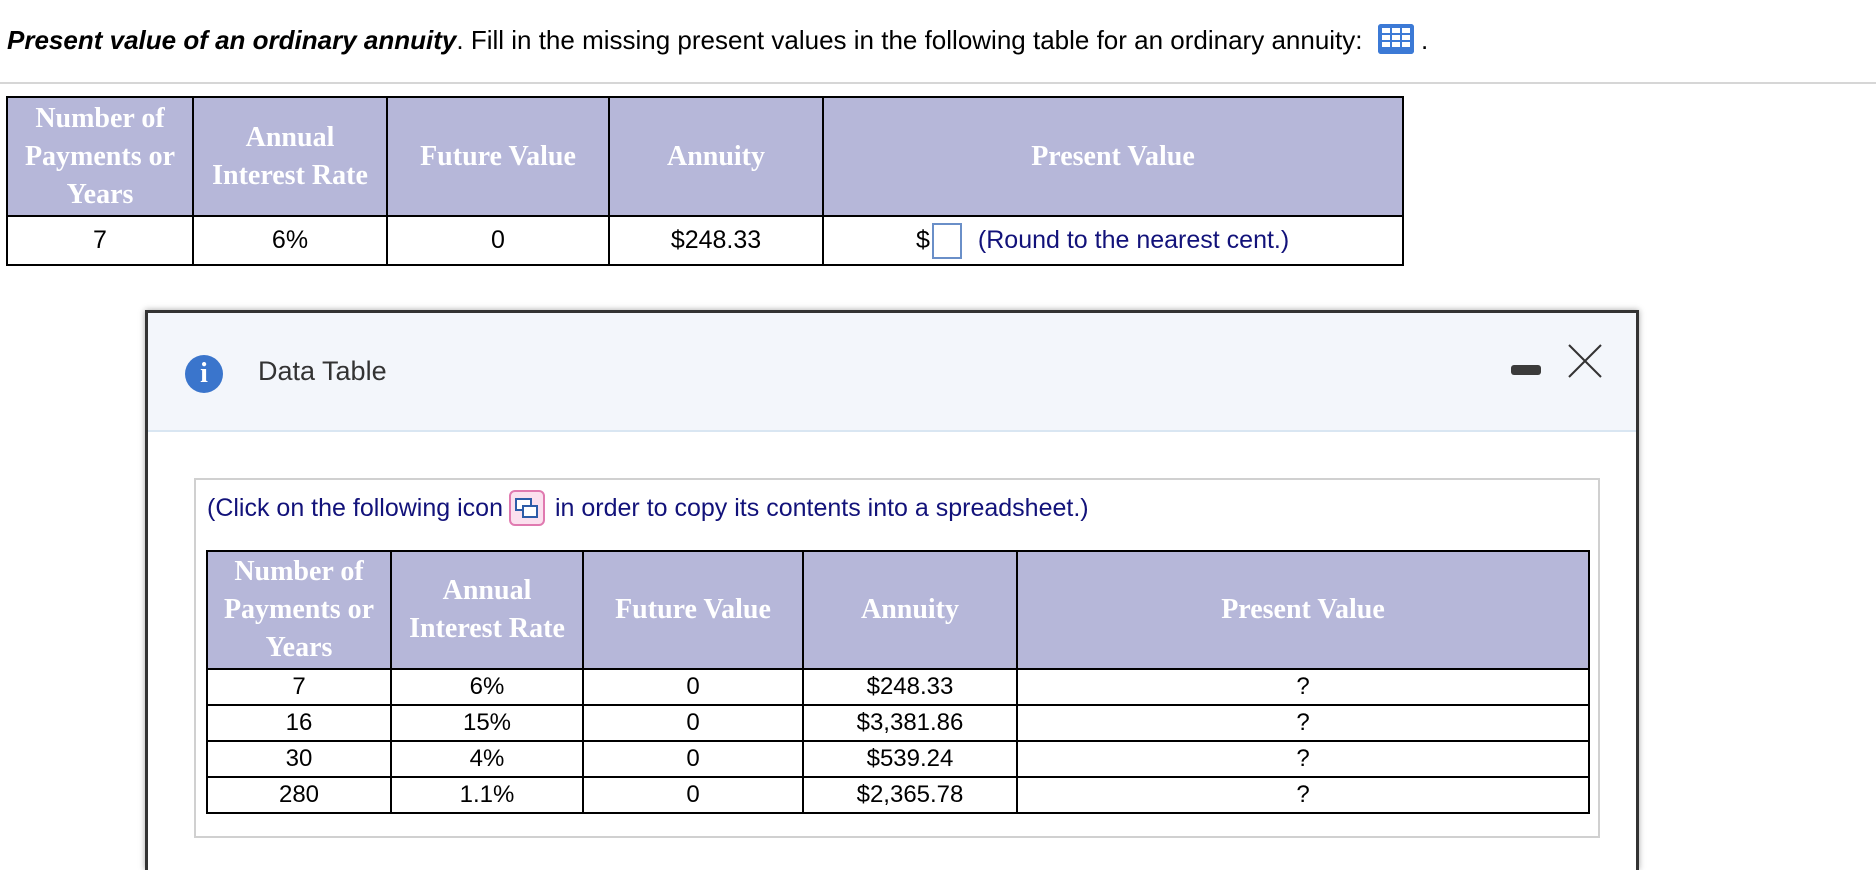 This screenshot has width=1876, height=870. What do you see at coordinates (938, 83) in the screenshot?
I see `divider` at bounding box center [938, 83].